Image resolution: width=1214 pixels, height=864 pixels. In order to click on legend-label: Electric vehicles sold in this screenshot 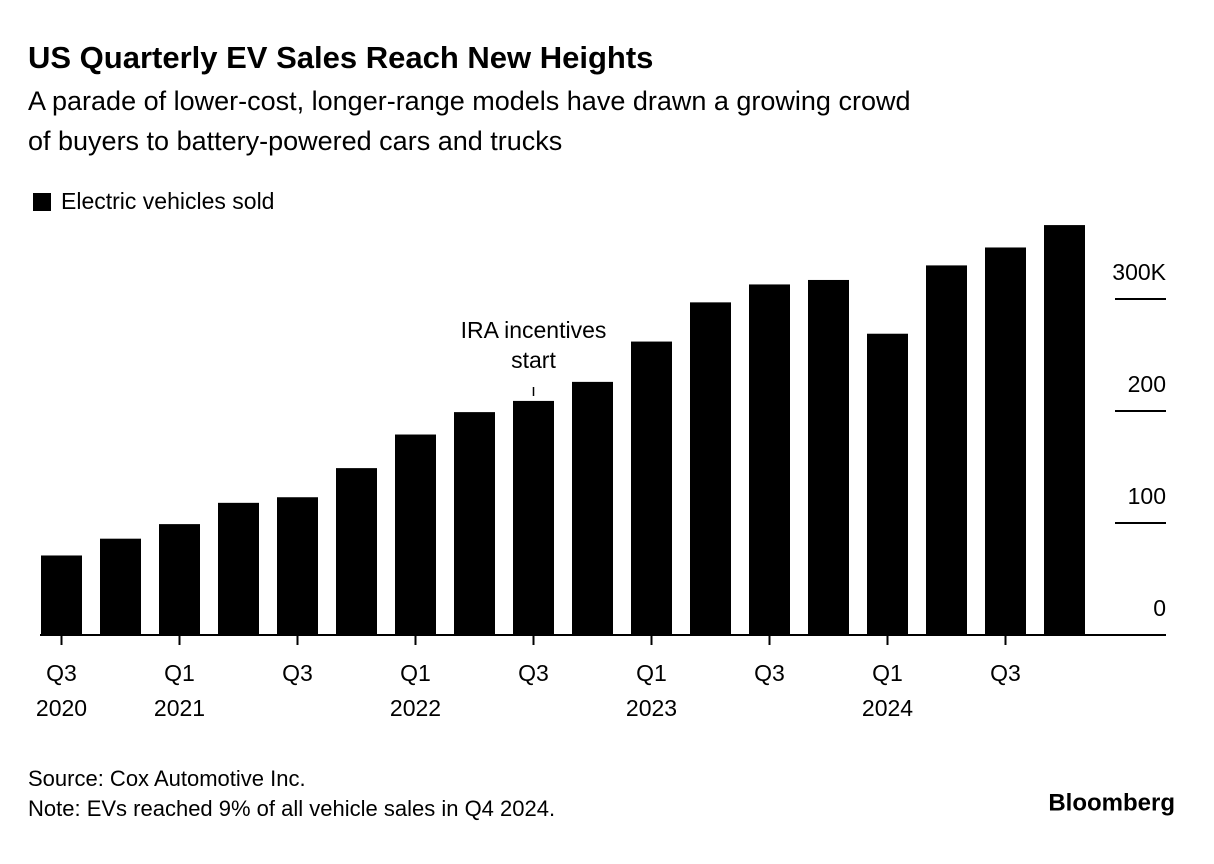, I will do `click(167, 201)`.